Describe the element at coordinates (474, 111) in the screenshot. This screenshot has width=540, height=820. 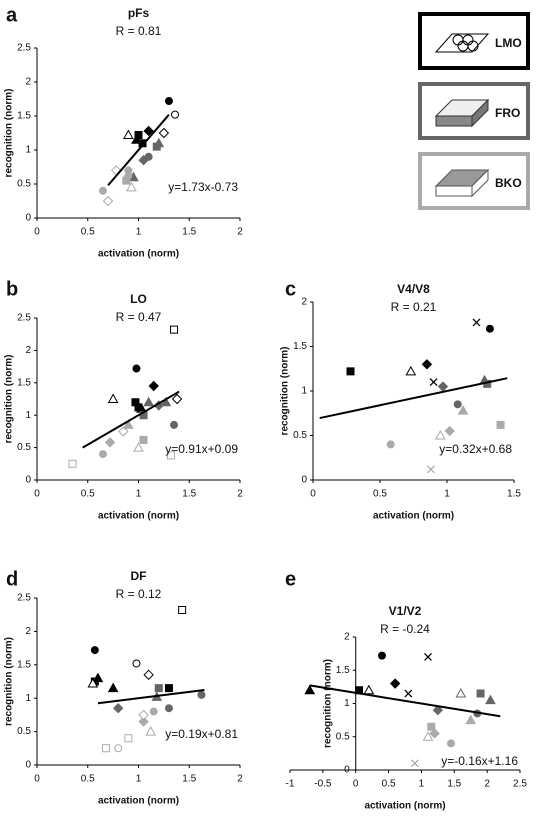
I see `legend: LMO FRO BKO` at that location.